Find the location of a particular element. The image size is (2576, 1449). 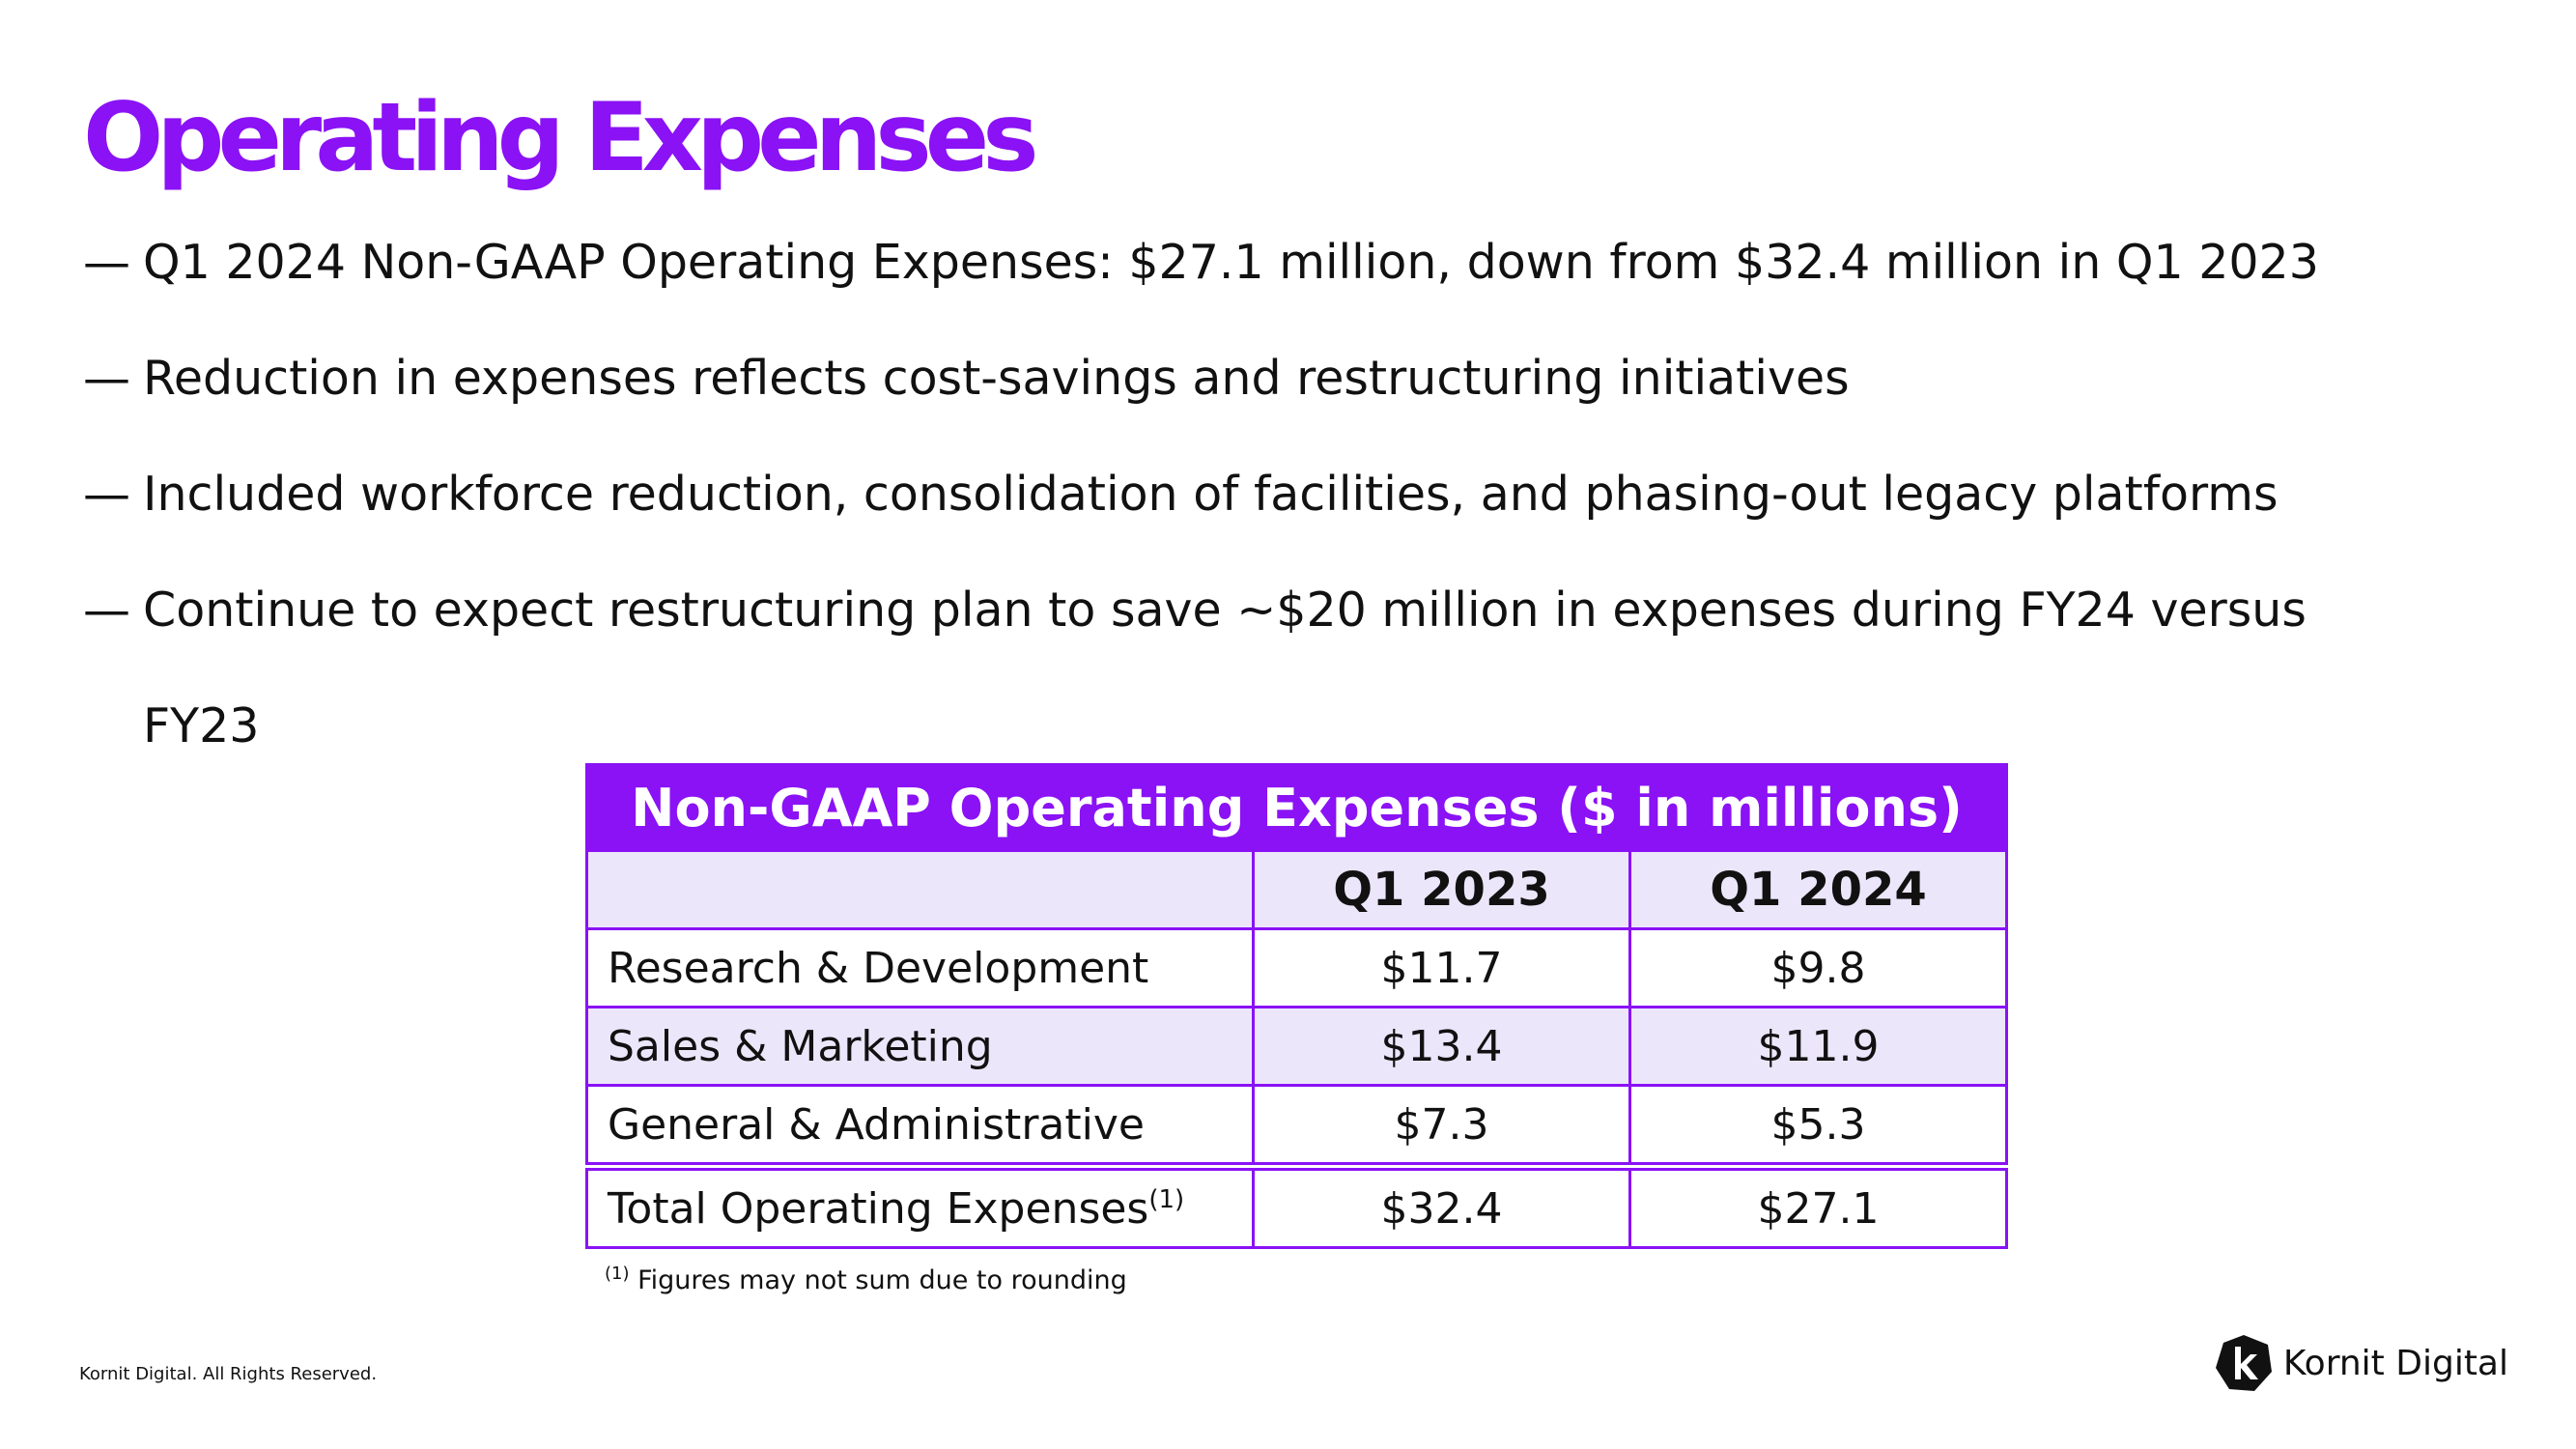

kornit-k-icon is located at coordinates (2243, 1363).